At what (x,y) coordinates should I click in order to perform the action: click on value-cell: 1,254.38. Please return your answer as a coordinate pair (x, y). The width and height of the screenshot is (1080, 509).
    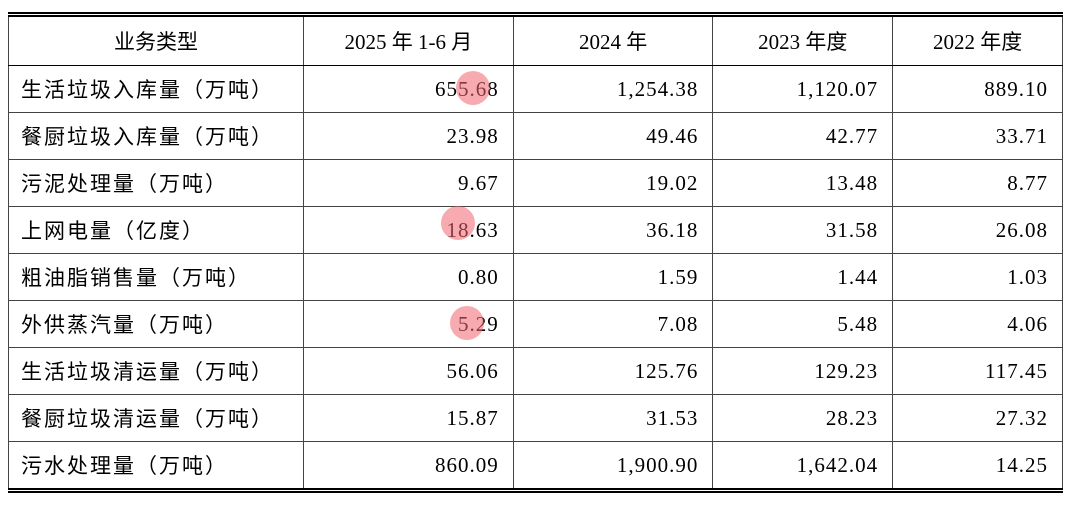
    Looking at the image, I should click on (613, 89).